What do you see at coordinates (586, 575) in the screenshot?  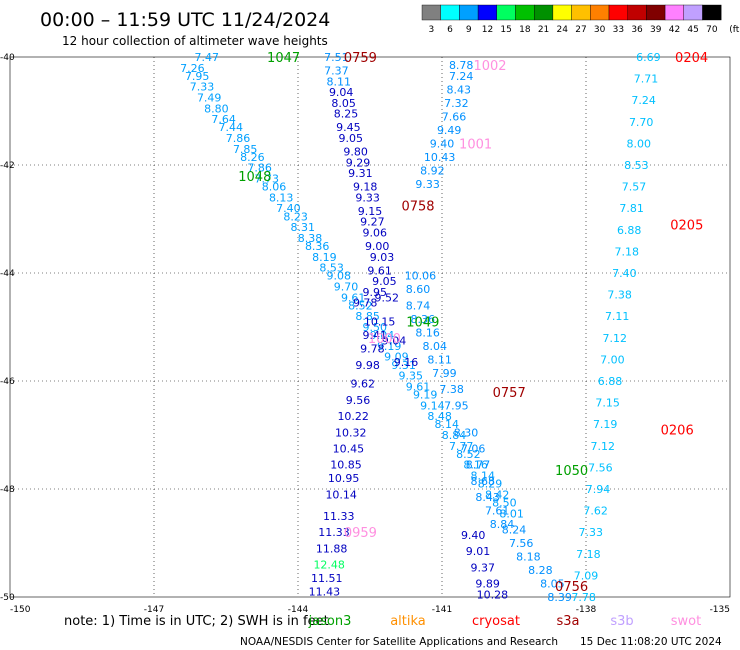 I see `wave-height-value: 7.09` at bounding box center [586, 575].